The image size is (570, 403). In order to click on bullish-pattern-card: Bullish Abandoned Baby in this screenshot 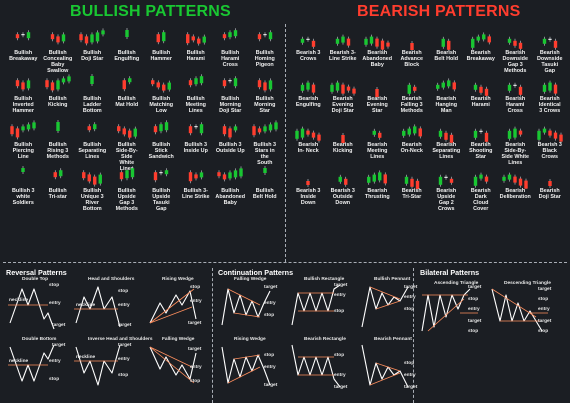, I will do `click(230, 186)`.